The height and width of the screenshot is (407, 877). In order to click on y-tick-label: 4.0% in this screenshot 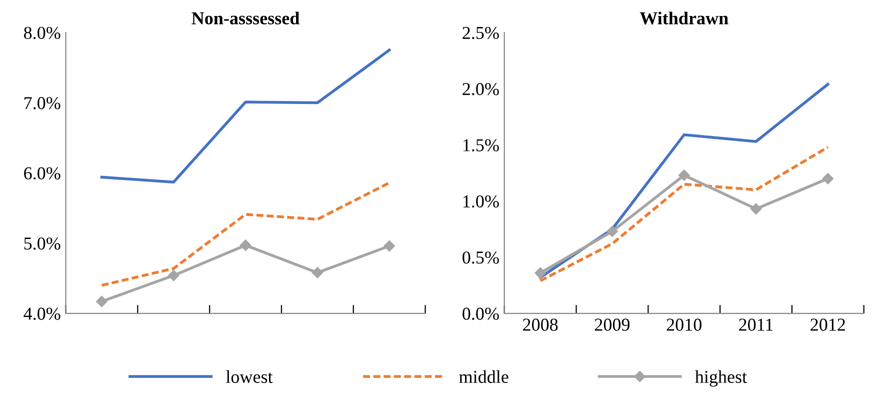, I will do `click(42, 314)`.